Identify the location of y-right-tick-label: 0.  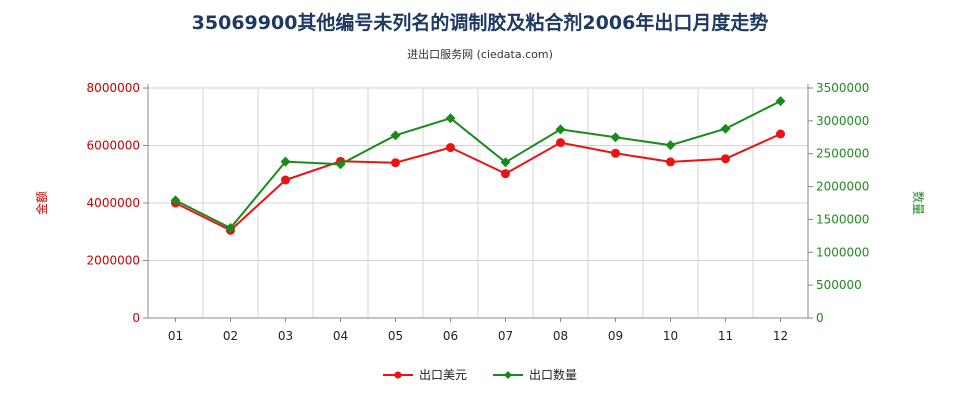
(820, 318).